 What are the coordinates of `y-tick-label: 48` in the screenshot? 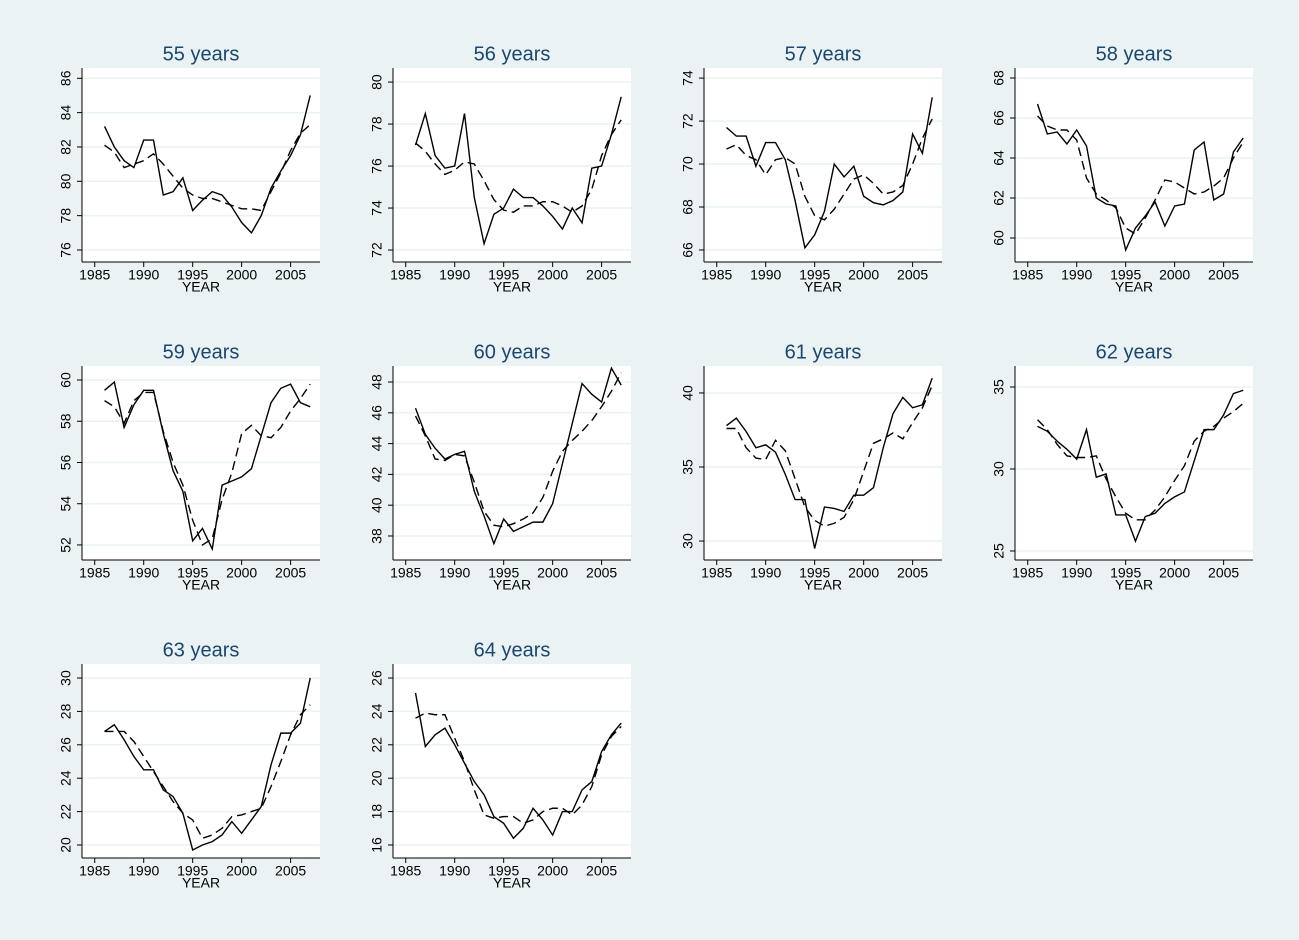 It's located at (377, 382).